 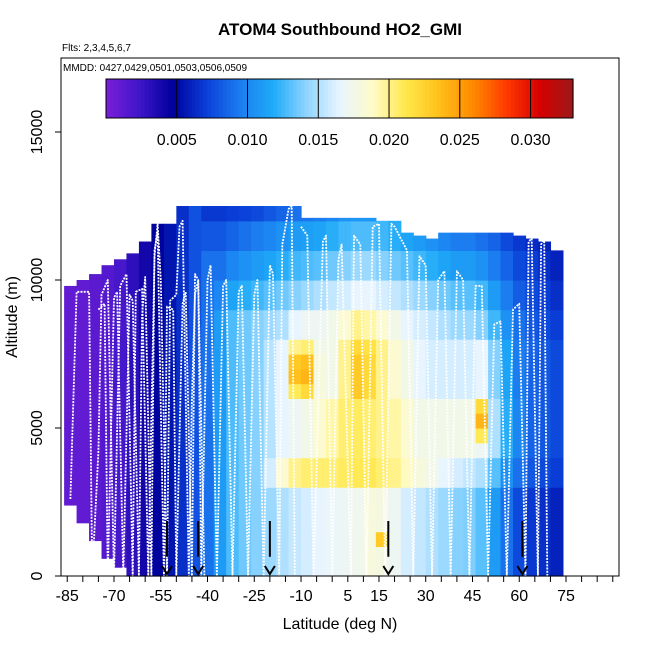 I want to click on colorbar-tick-label: 0.010, so click(x=247, y=140).